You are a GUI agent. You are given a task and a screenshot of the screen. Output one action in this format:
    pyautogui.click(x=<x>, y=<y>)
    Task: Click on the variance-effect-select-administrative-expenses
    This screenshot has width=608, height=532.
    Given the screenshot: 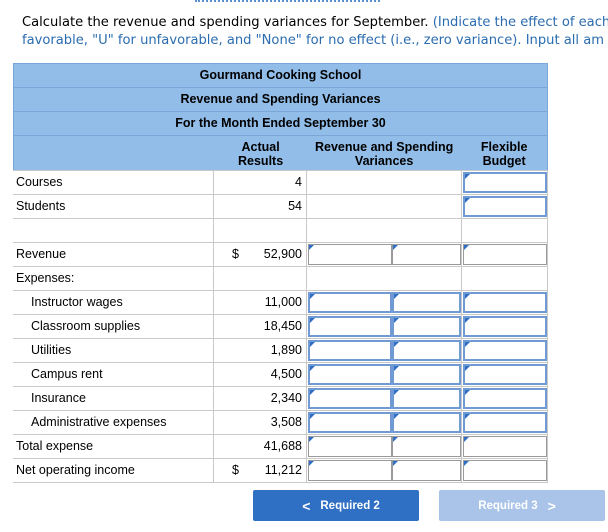 What is the action you would take?
    pyautogui.click(x=426, y=422)
    